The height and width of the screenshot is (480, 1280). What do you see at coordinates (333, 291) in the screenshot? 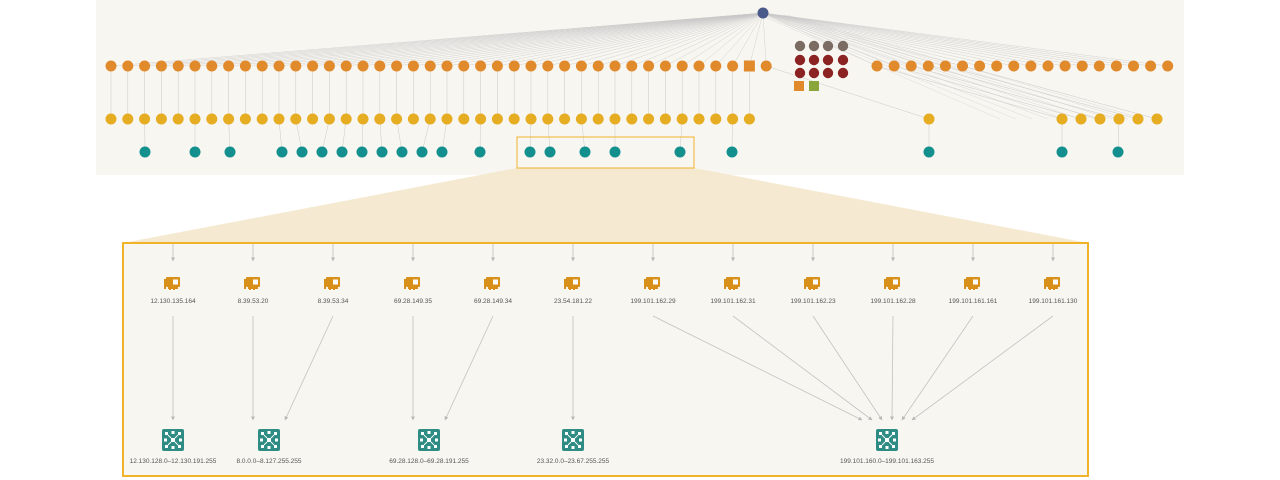
I see `interface-node-2: 8.39.53.34` at bounding box center [333, 291].